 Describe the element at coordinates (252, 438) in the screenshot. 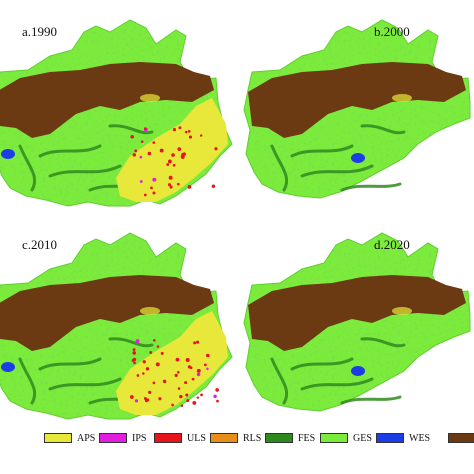

I see `legend-label-rls: RLS` at that location.